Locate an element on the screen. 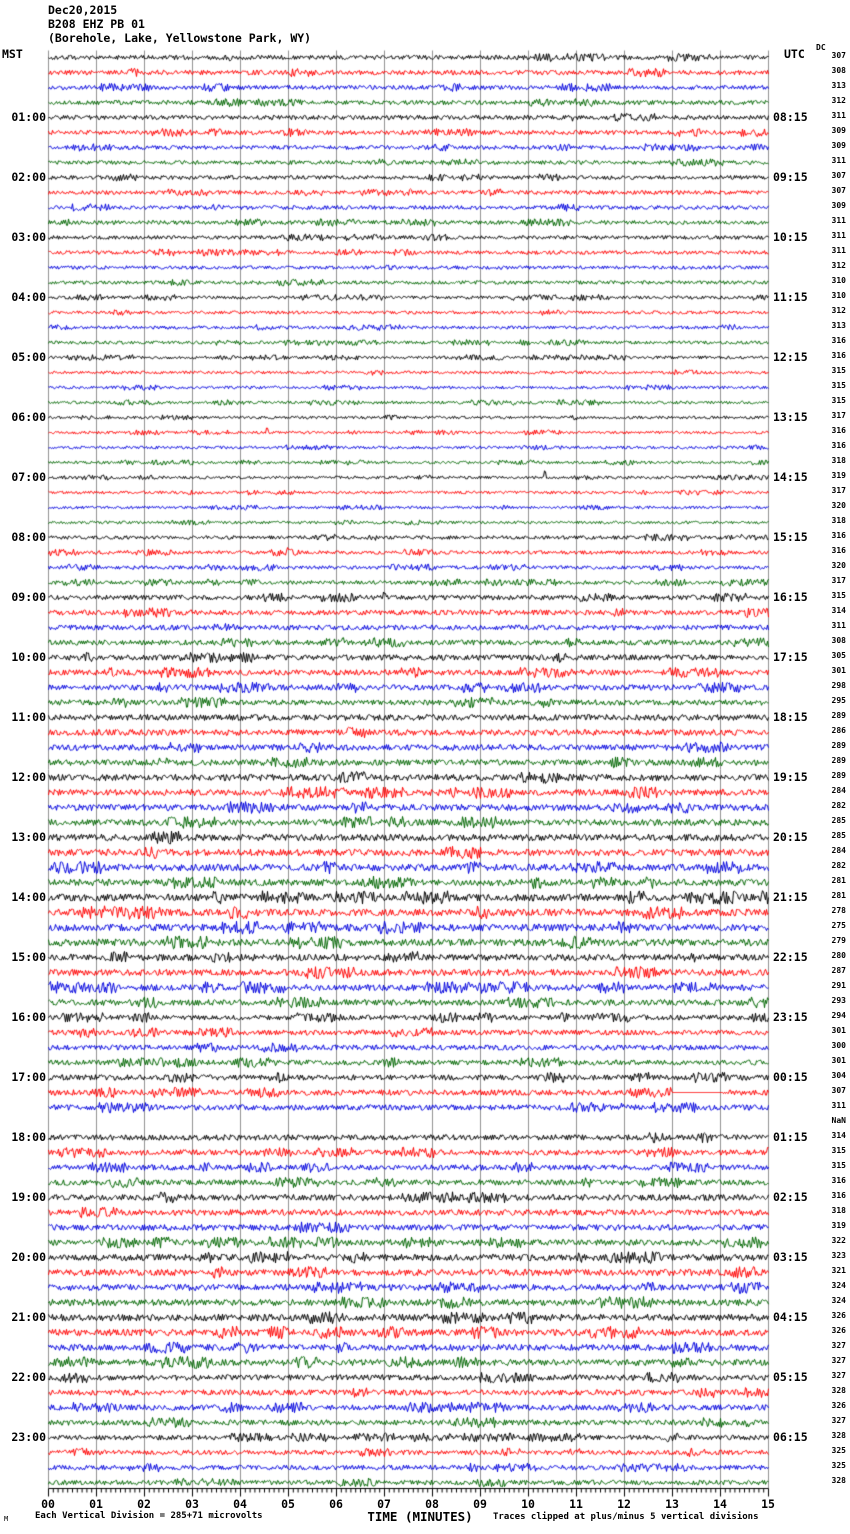 This screenshot has height=1534, width=850. utc-time-label: 15:15 is located at coordinates (790, 537).